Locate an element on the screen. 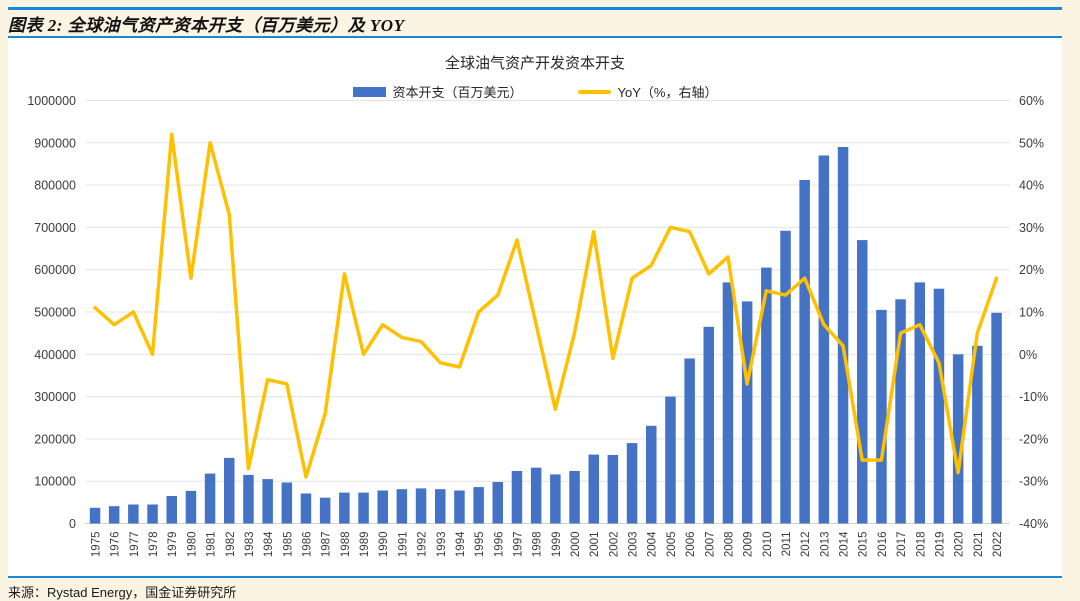  svg-text: 1977 is located at coordinates (135, 545).